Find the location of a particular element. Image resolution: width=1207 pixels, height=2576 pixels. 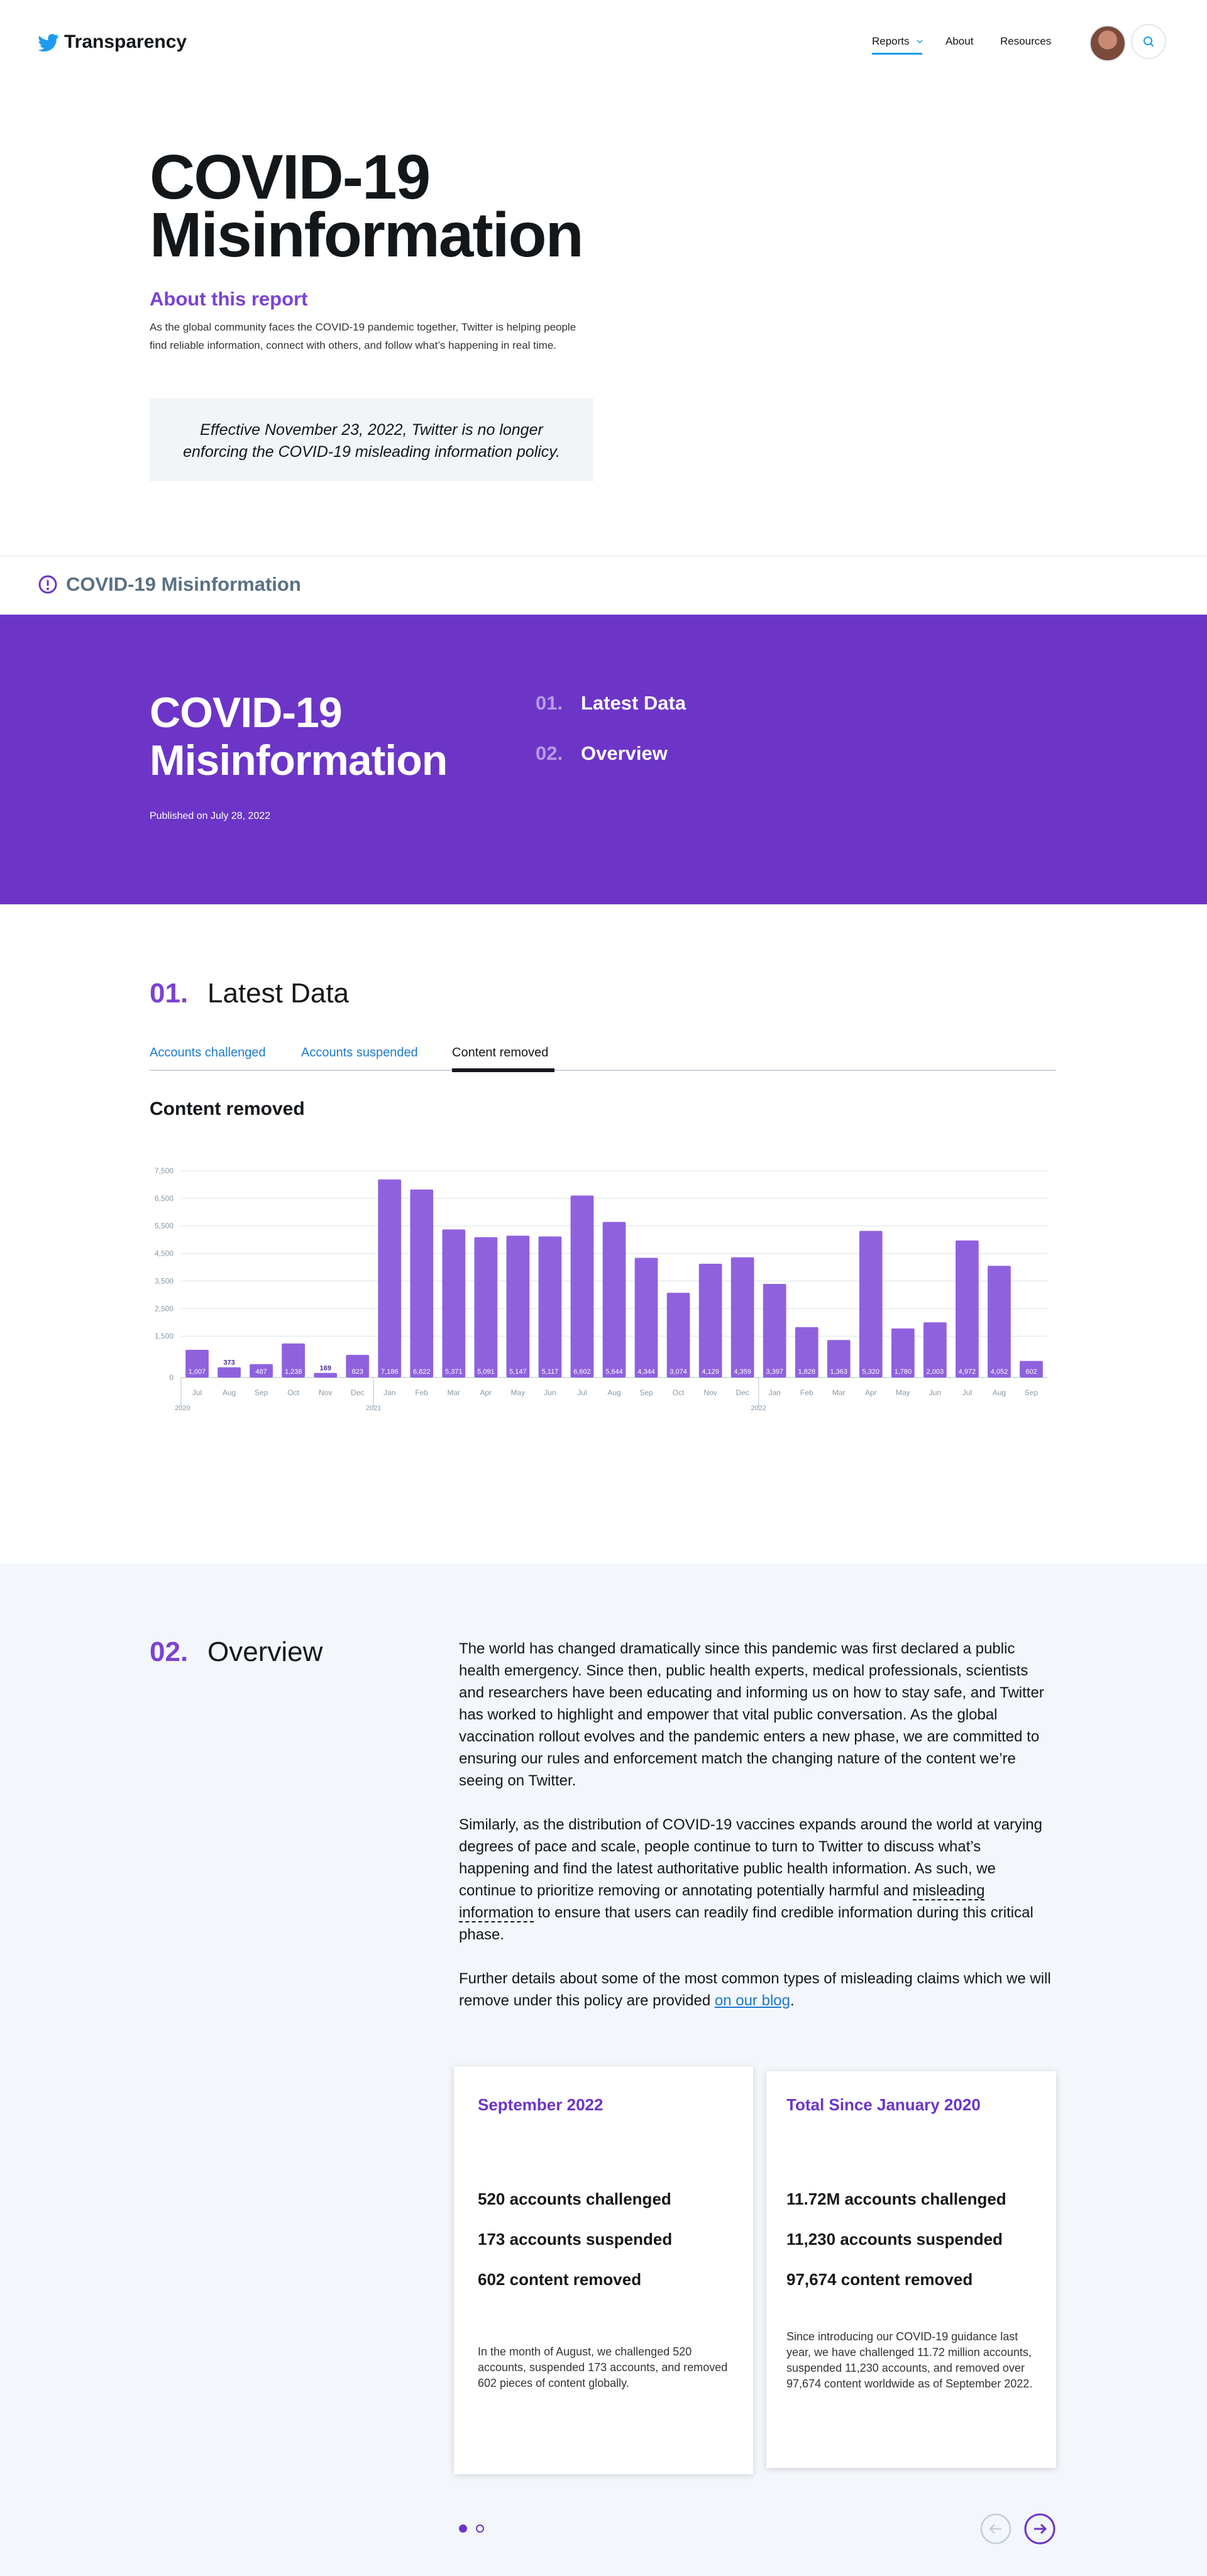

chart-title: Content removed is located at coordinates (227, 1109).